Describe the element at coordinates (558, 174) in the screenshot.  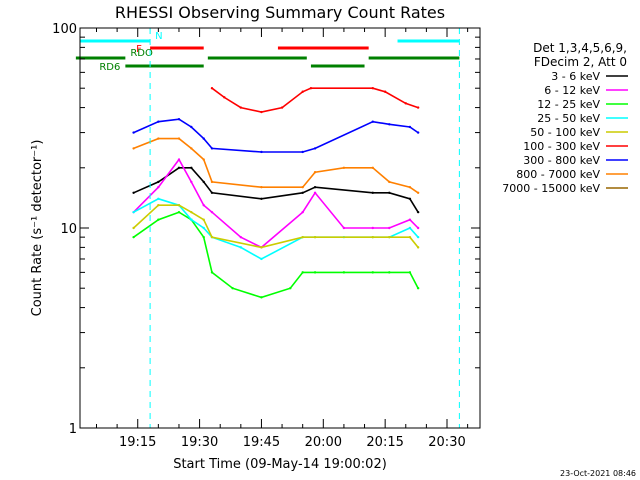
I see `legend-entry-label: 800 - 7000 keV` at that location.